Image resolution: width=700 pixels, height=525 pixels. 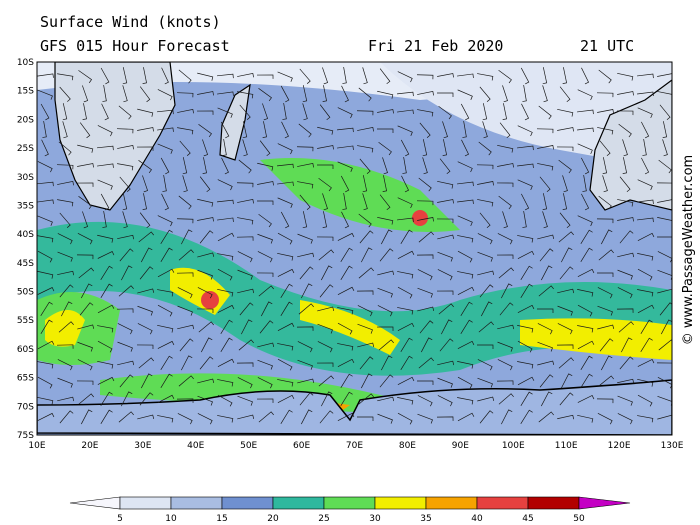 I want to click on wind-core, so click(x=350, y=327).